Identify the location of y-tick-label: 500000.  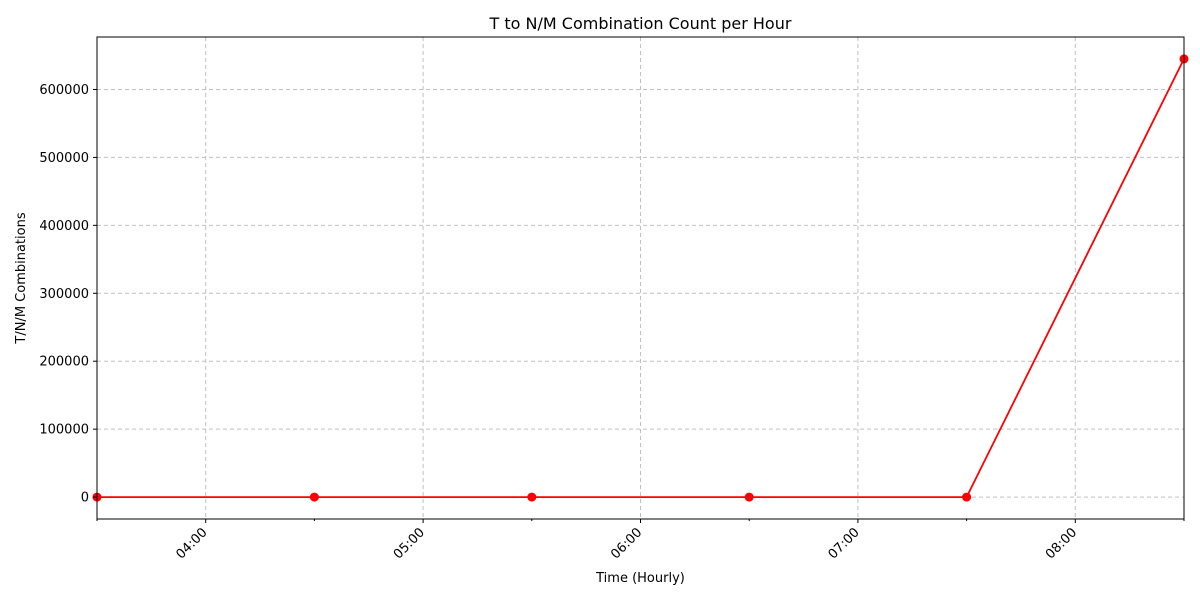
(64, 158).